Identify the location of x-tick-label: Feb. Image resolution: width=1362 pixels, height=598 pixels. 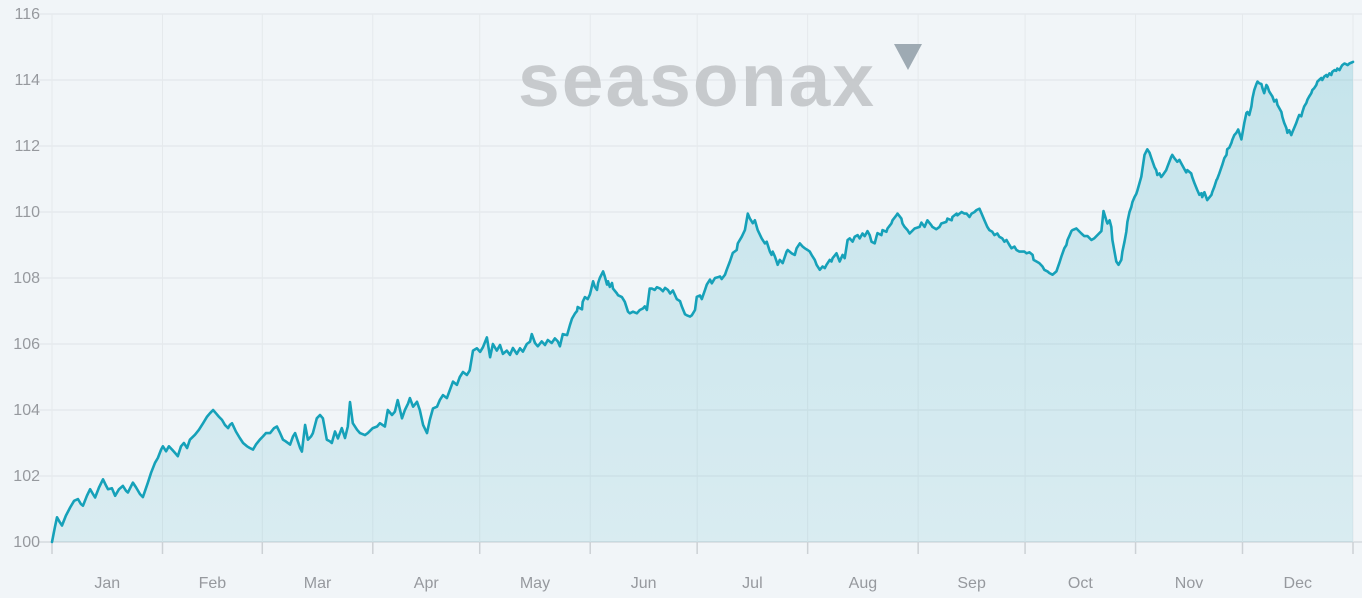
(213, 583).